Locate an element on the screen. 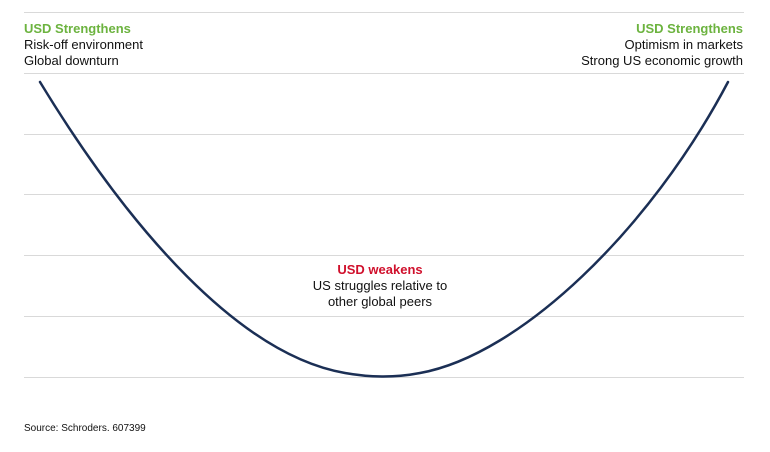 This screenshot has width=770, height=452. center-line-1: US struggles relative to is located at coordinates (380, 285).